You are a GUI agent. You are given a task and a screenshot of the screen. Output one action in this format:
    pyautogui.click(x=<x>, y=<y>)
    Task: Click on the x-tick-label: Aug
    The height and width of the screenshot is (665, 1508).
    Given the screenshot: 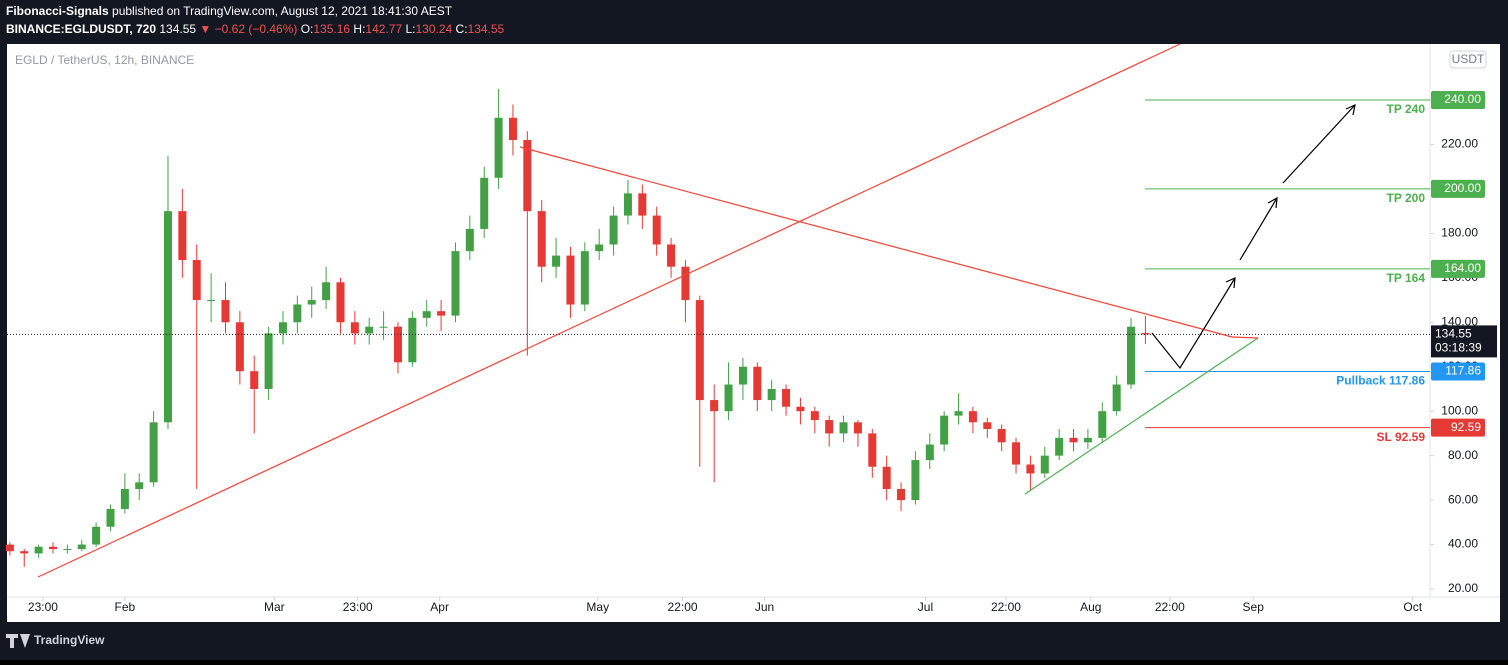 What is the action you would take?
    pyautogui.click(x=1090, y=607)
    